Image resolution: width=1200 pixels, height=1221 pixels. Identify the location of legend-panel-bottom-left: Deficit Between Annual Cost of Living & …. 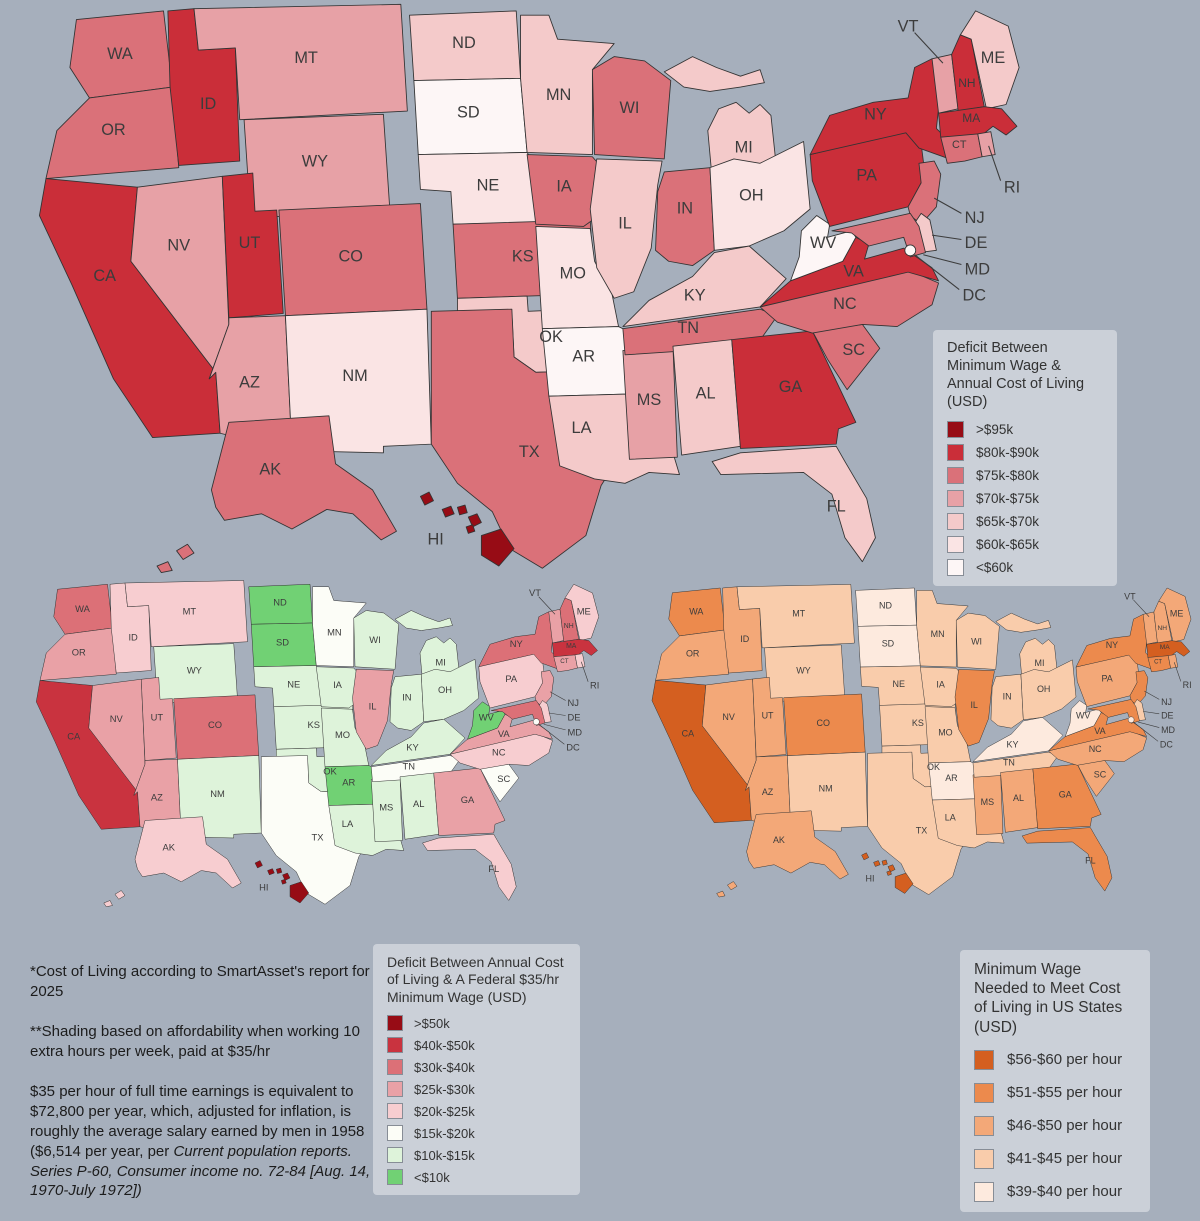
(476, 1070).